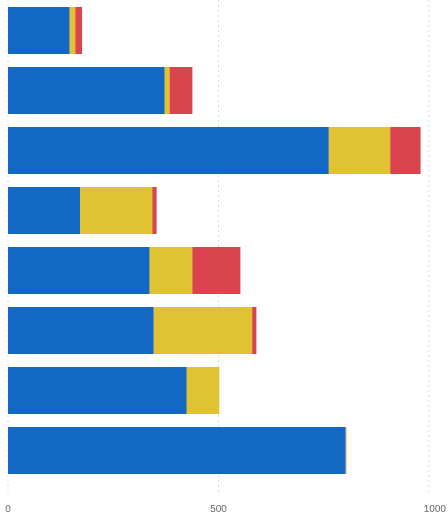 This screenshot has width=448, height=521. What do you see at coordinates (8, 509) in the screenshot?
I see `x-tick-label-0: 0` at bounding box center [8, 509].